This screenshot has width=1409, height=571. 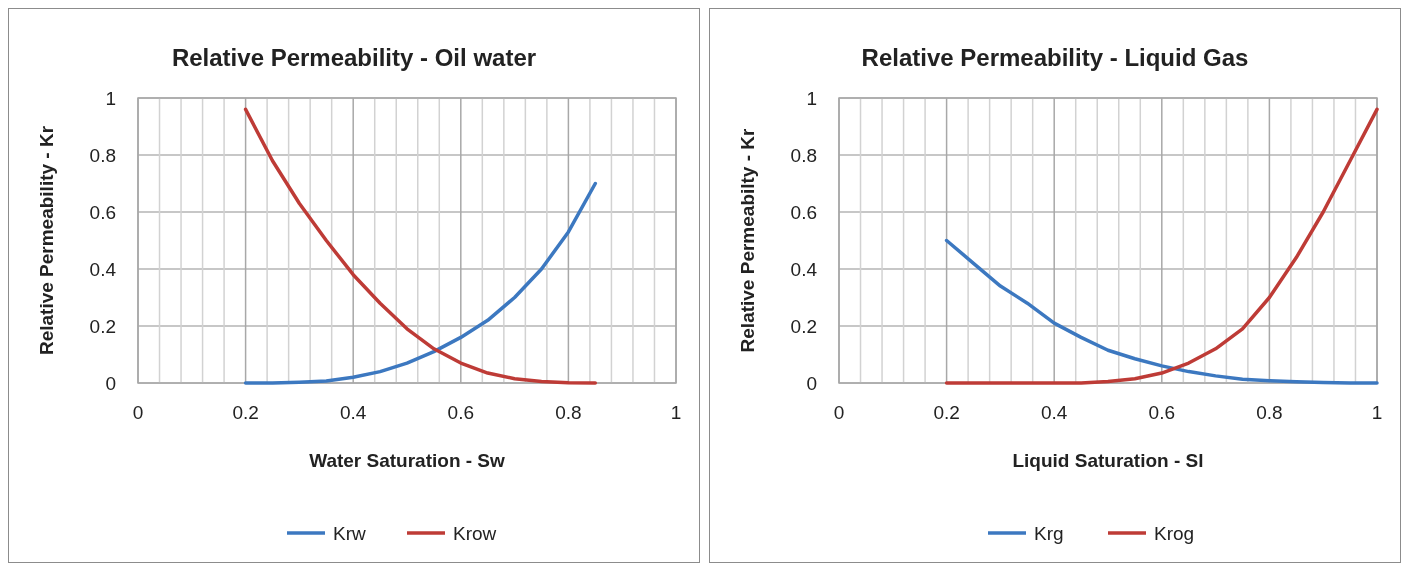 I want to click on chart-title: Relative Permeability - Oil water, so click(x=354, y=57).